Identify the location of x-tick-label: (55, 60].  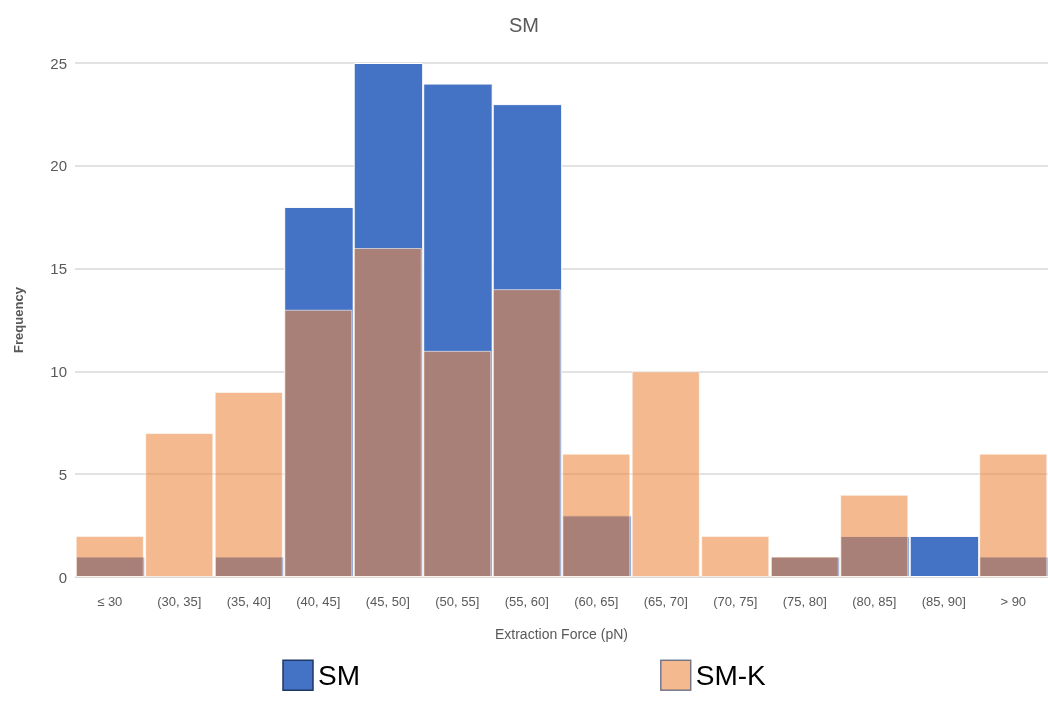
(526, 601).